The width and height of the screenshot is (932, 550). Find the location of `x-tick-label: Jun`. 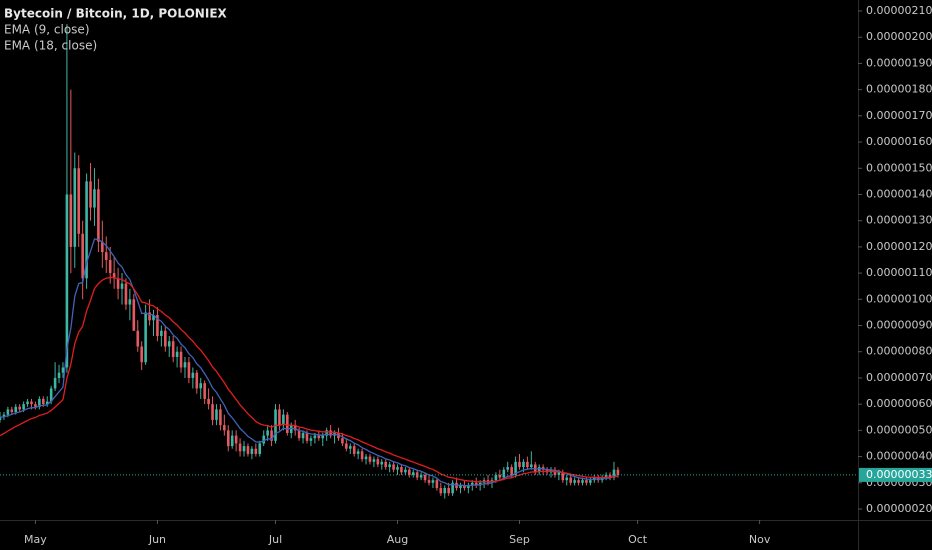

x-tick-label: Jun is located at coordinates (157, 539).